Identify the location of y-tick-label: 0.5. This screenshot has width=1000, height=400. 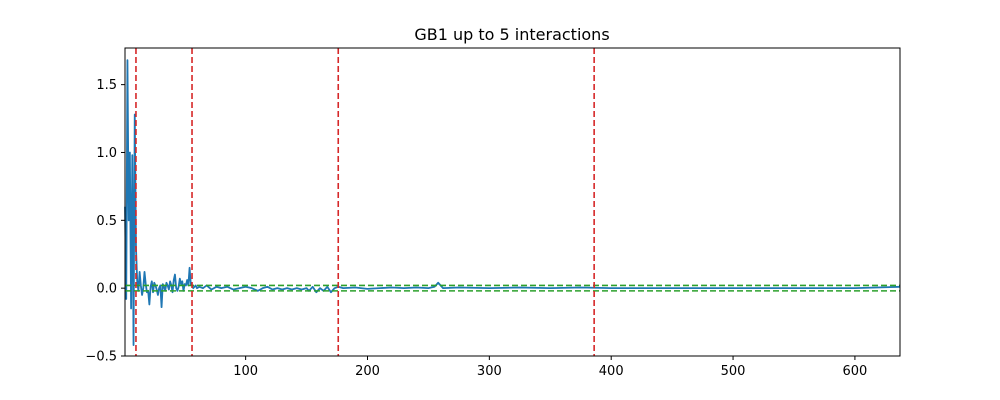
(106, 221).